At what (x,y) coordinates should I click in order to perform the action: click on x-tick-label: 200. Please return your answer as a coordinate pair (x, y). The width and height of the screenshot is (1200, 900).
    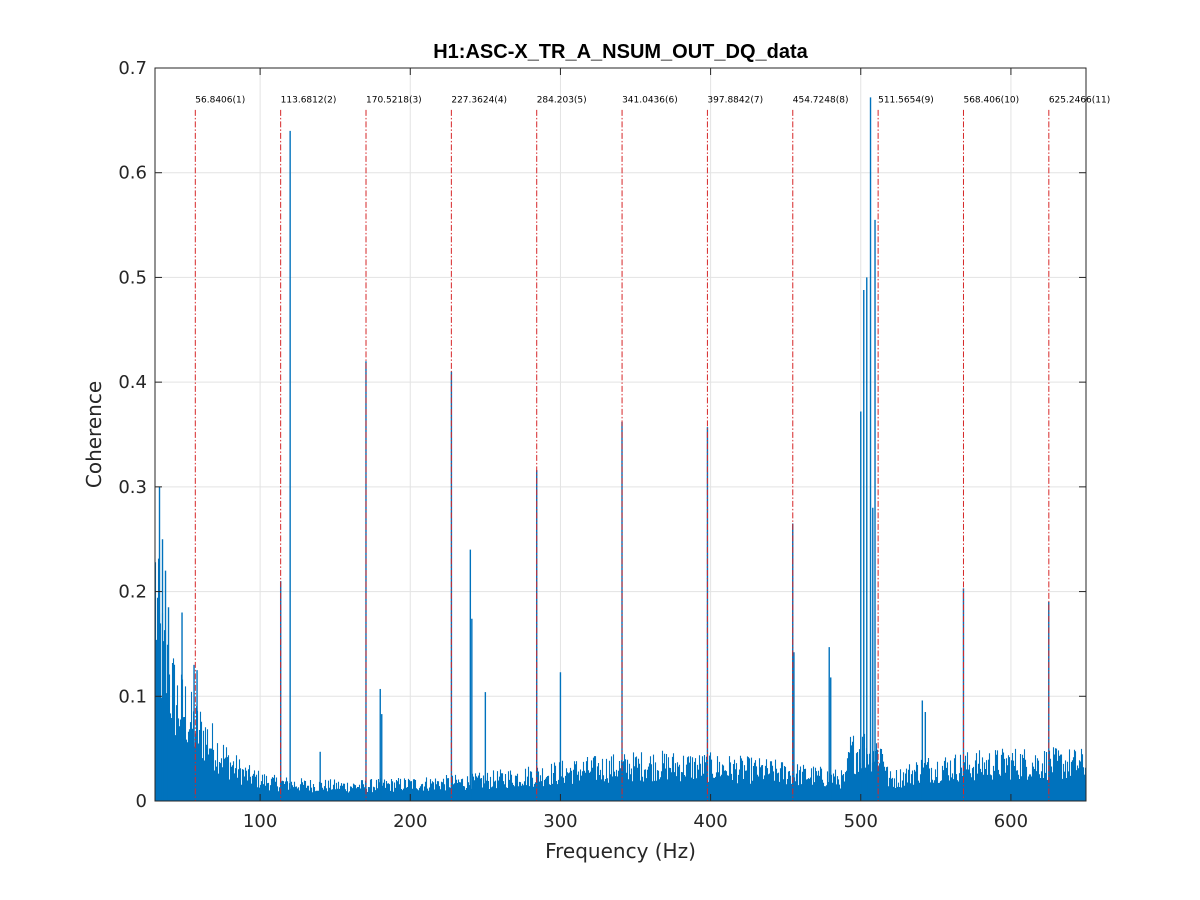
    Looking at the image, I should click on (410, 821).